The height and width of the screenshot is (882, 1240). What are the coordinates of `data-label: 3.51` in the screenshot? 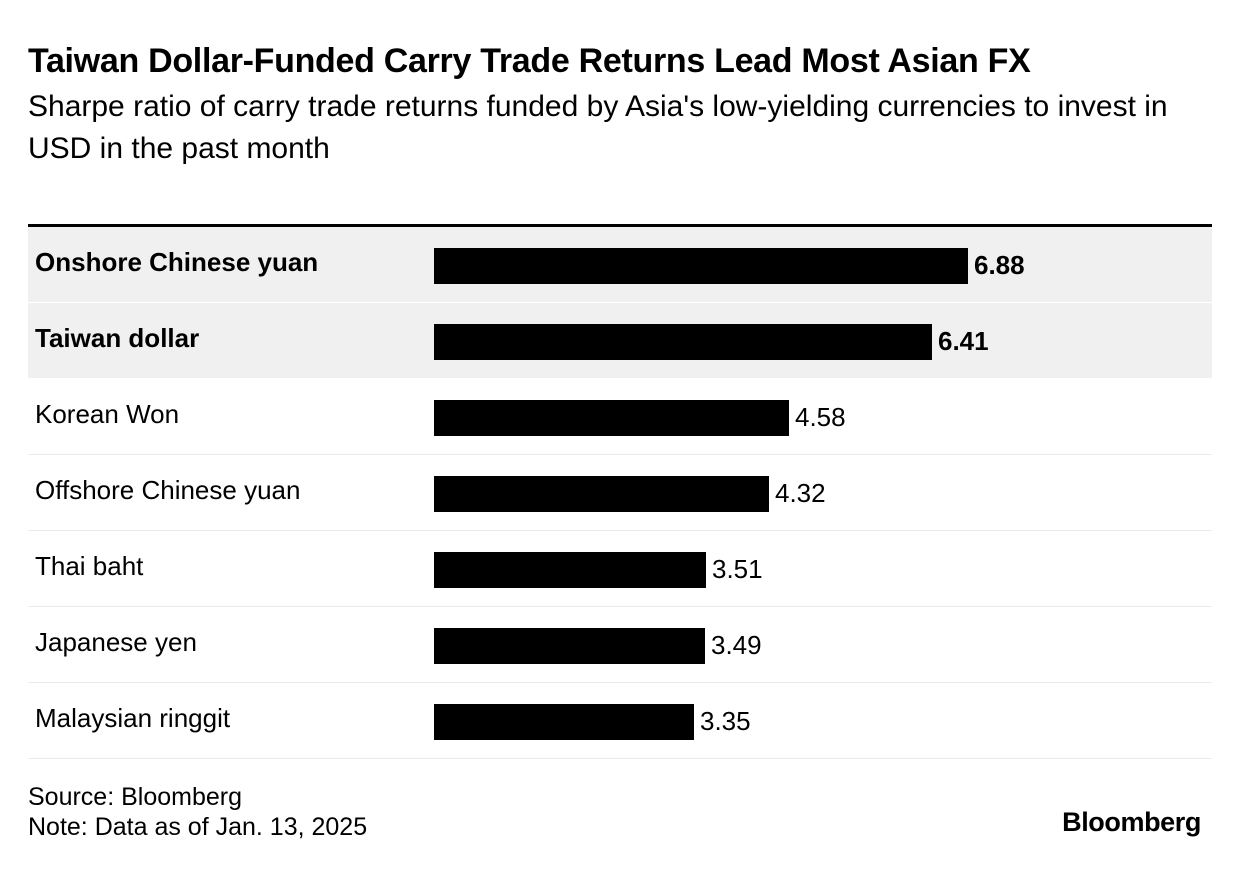 It's located at (737, 569).